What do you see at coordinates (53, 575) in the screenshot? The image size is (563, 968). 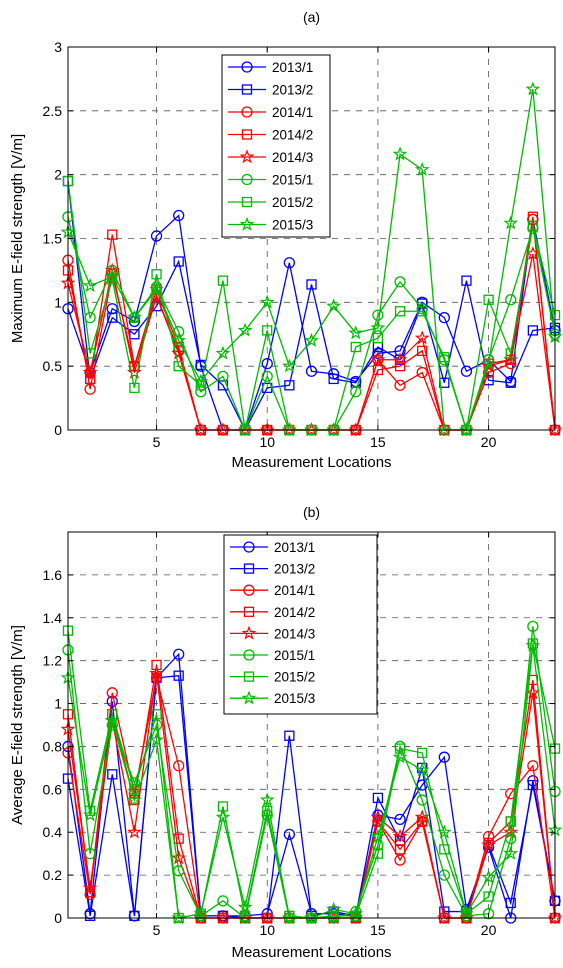 I see `y-tick-label: 1.6` at bounding box center [53, 575].